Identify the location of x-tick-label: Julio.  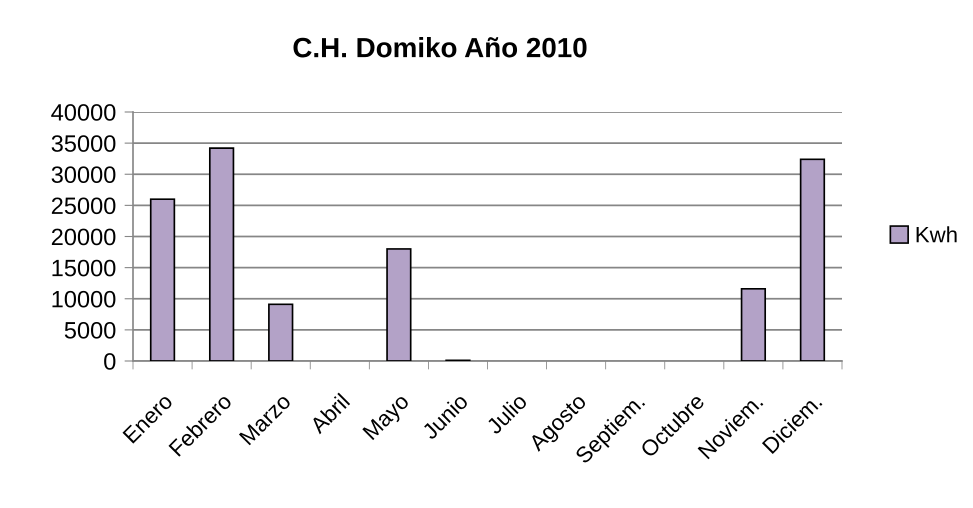
(506, 414).